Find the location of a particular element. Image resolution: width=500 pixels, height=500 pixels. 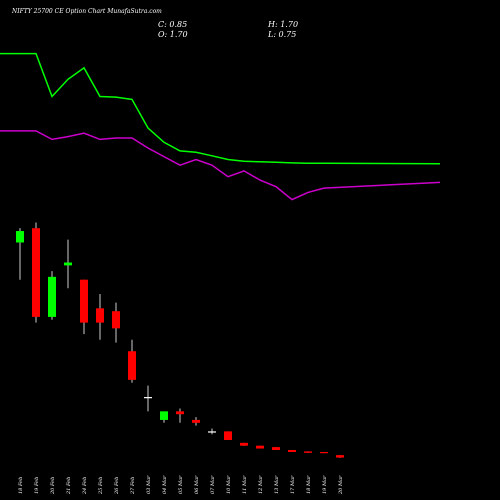

x-tick-label: 27 Feb is located at coordinates (133, 486).